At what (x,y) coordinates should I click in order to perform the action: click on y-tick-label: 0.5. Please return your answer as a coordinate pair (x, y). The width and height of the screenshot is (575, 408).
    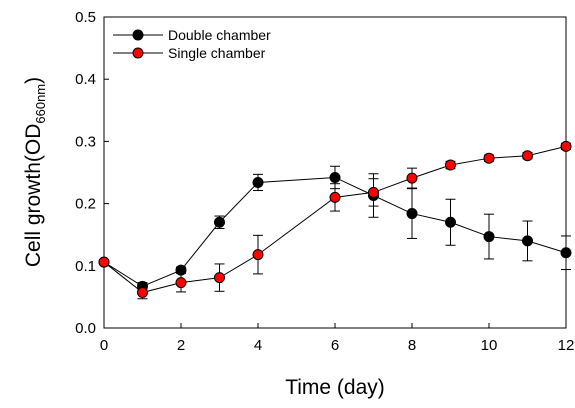
    Looking at the image, I should click on (85, 17).